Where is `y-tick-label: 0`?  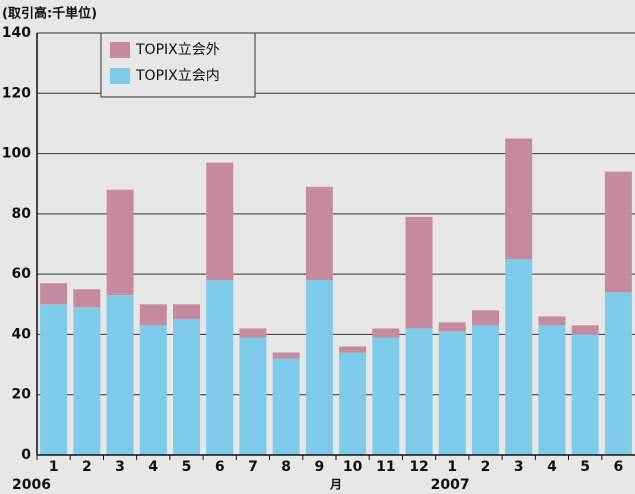
y-tick-label: 0 is located at coordinates (26, 455).